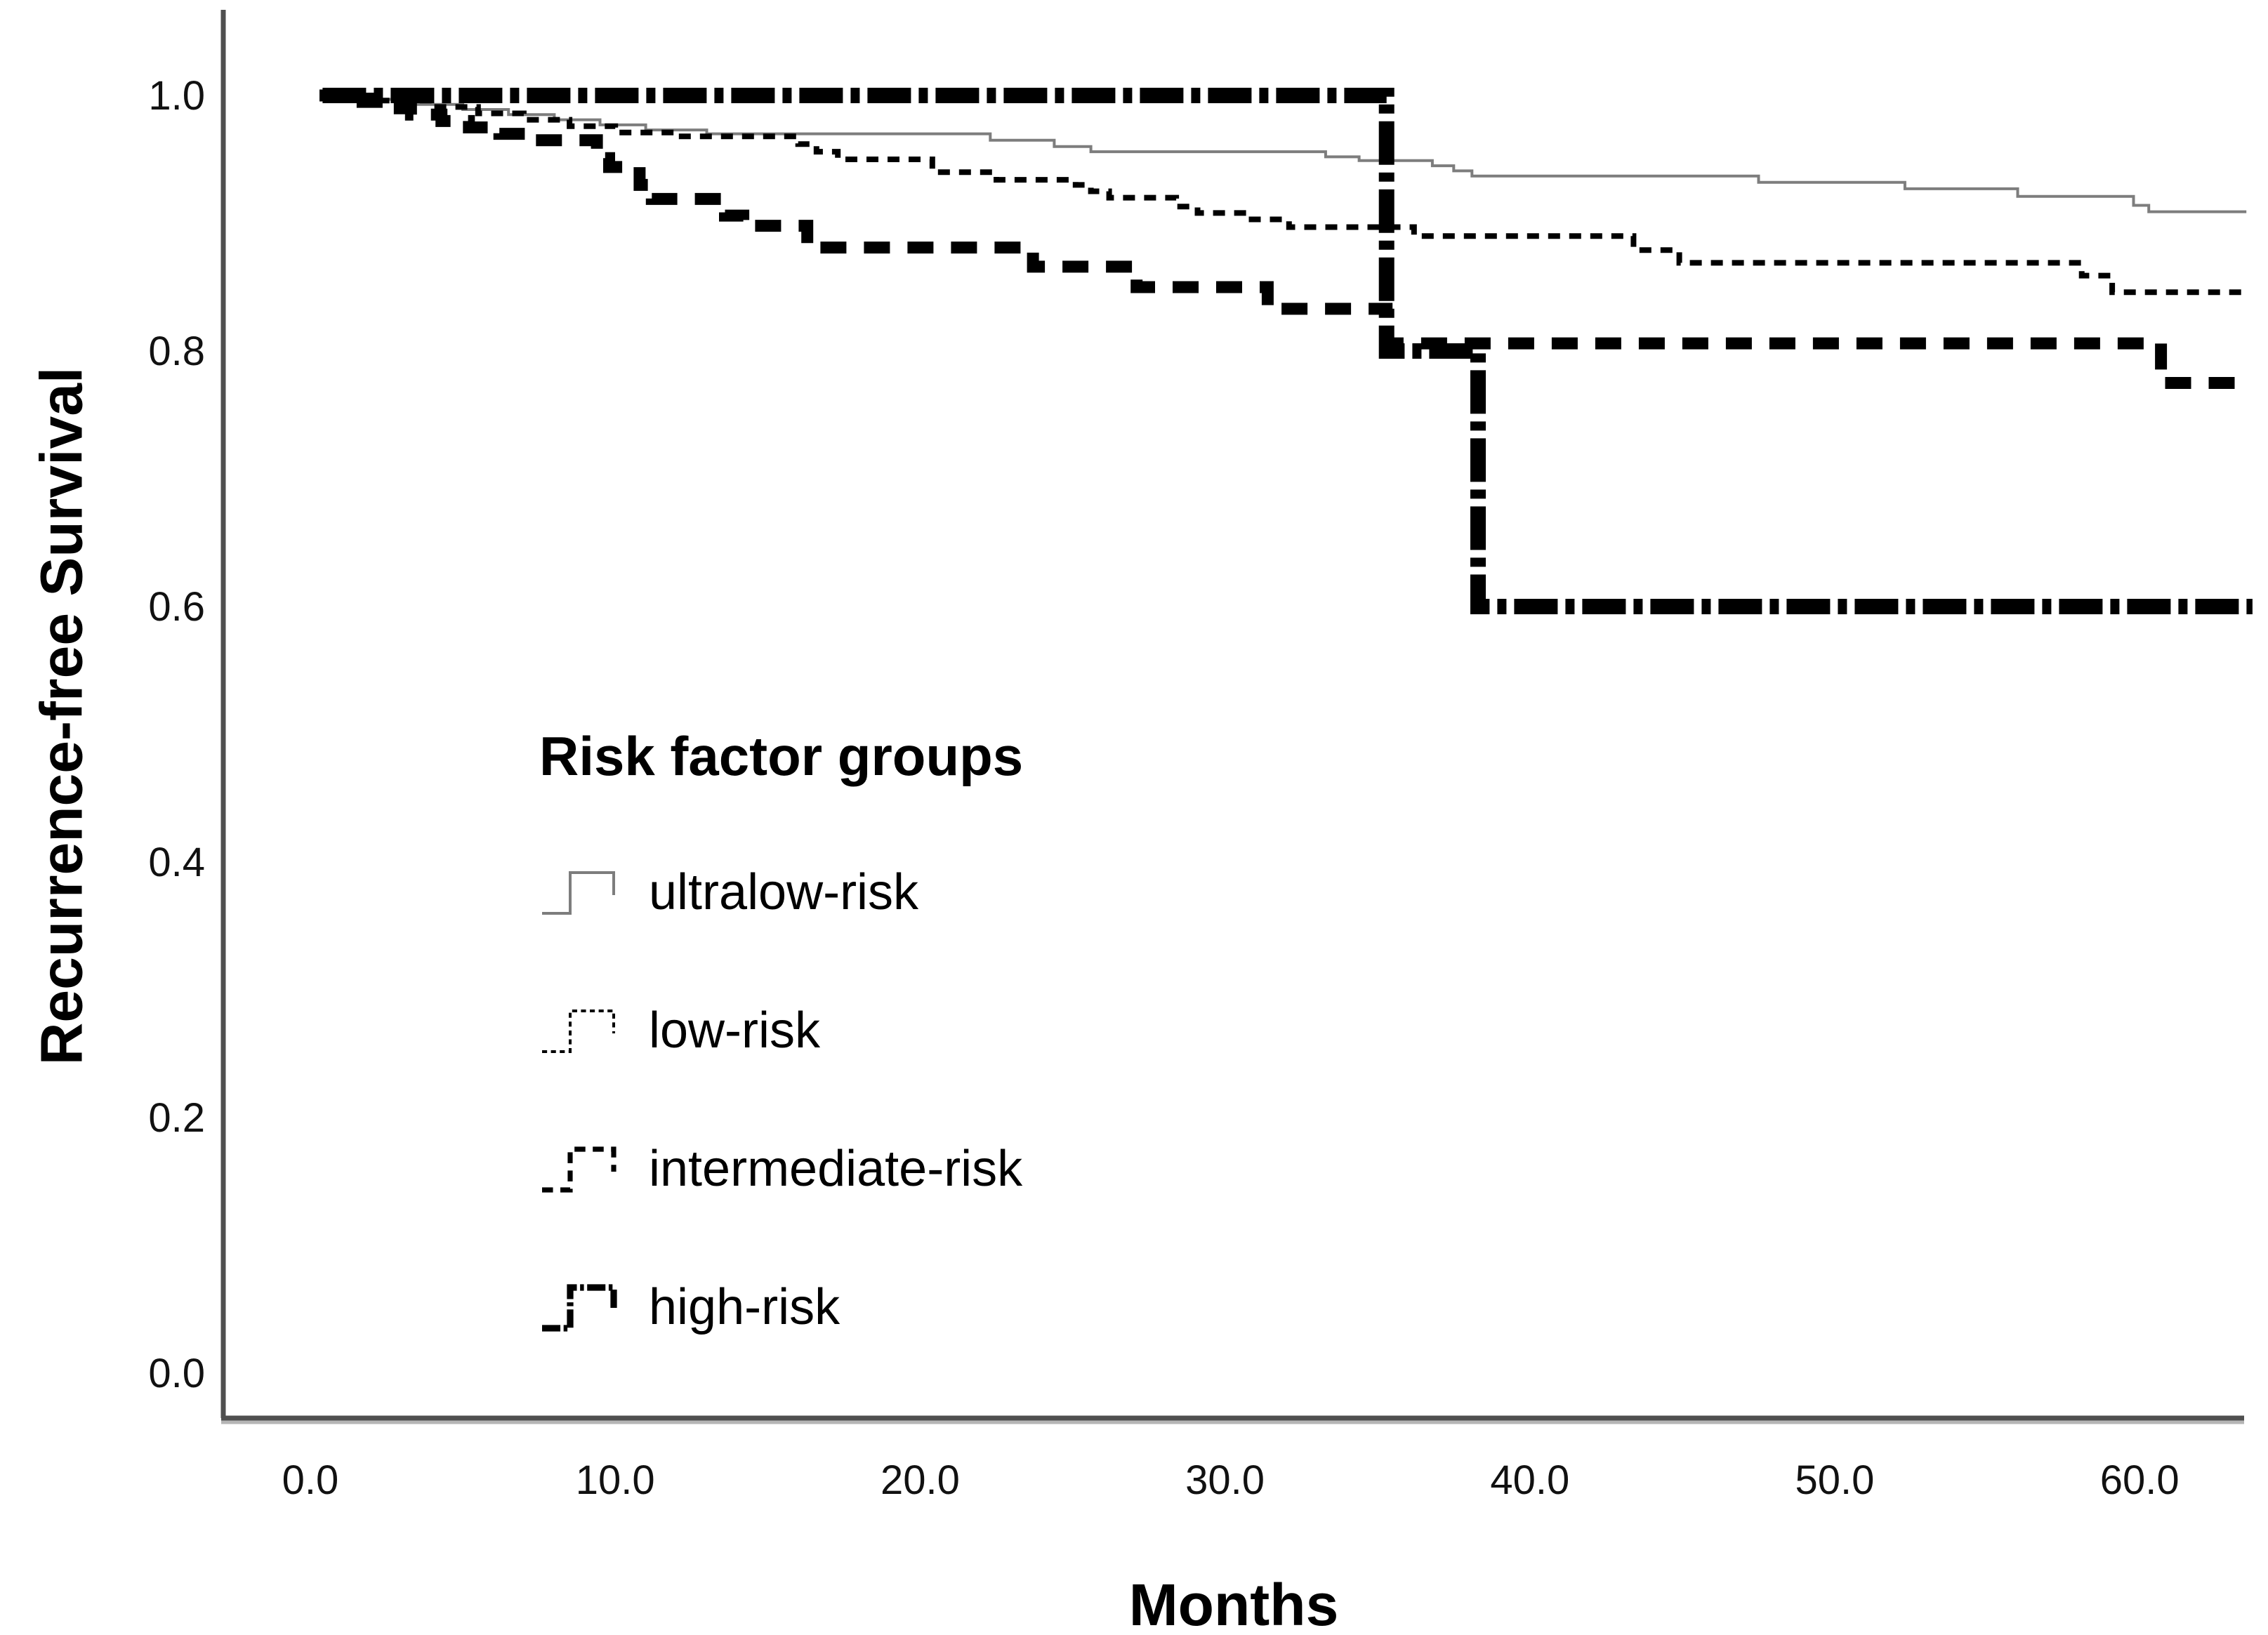 The image size is (2268, 1635). I want to click on legend-label-high: high-risk, so click(744, 1307).